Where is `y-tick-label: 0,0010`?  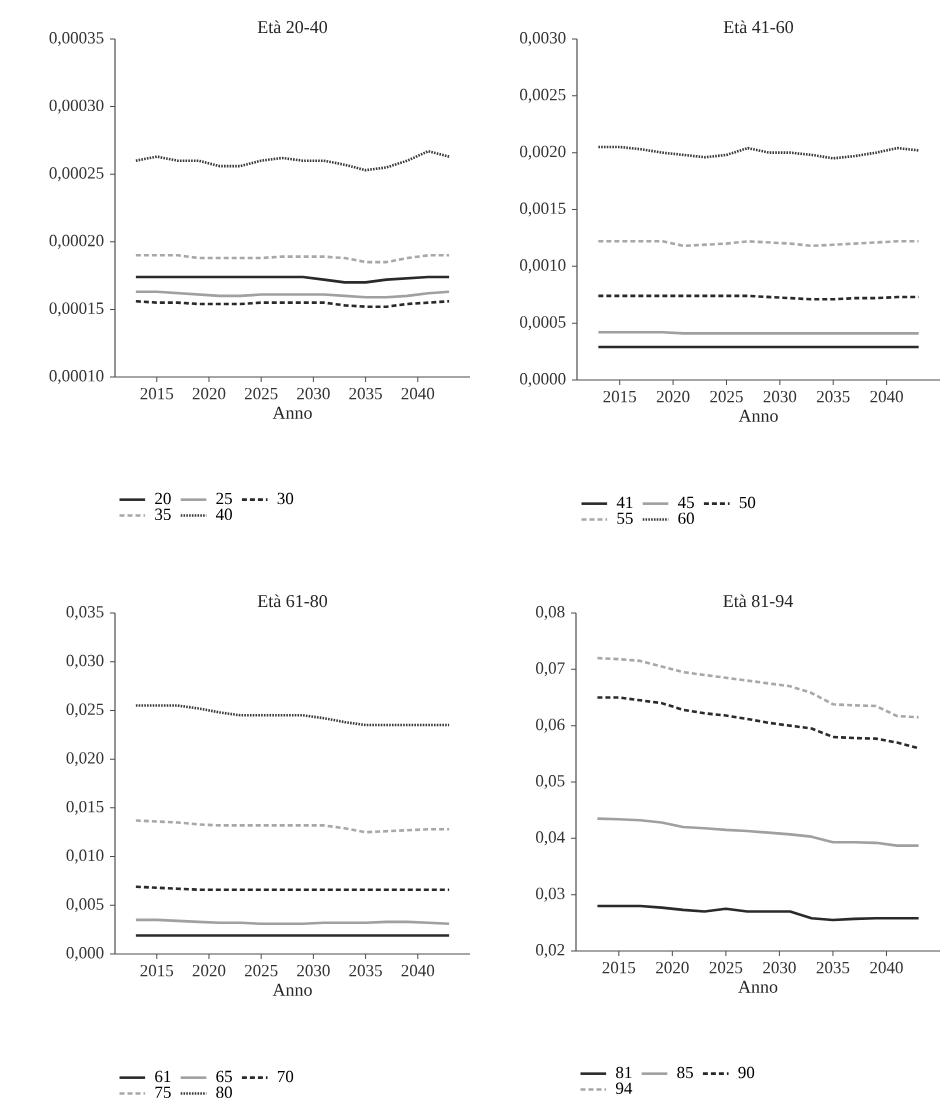
y-tick-label: 0,0010 is located at coordinates (543, 266).